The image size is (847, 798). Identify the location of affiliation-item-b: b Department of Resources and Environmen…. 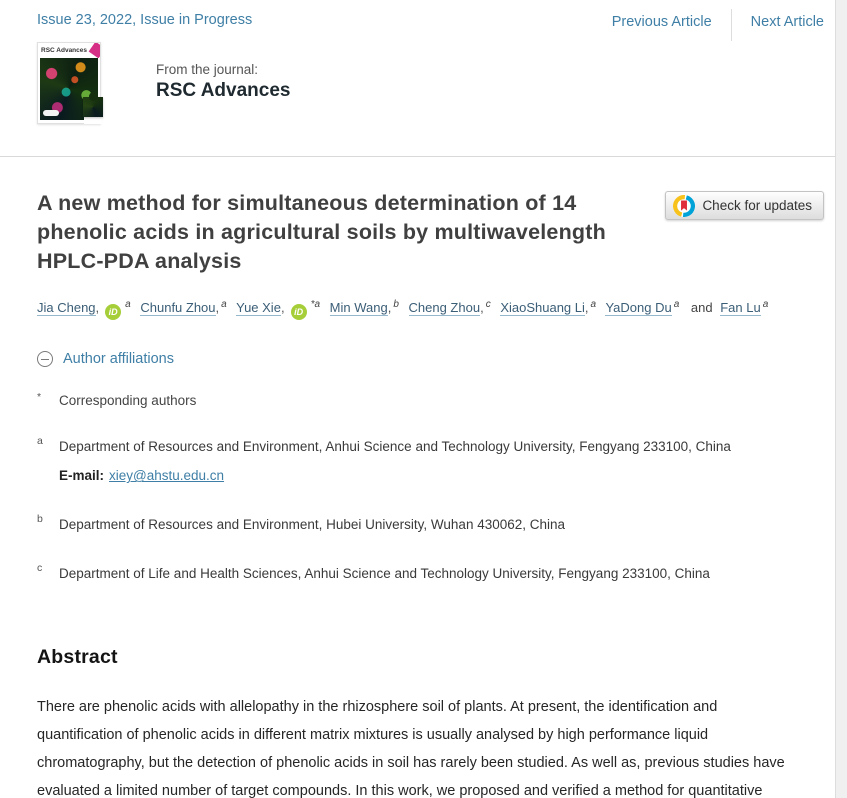
(430, 524).